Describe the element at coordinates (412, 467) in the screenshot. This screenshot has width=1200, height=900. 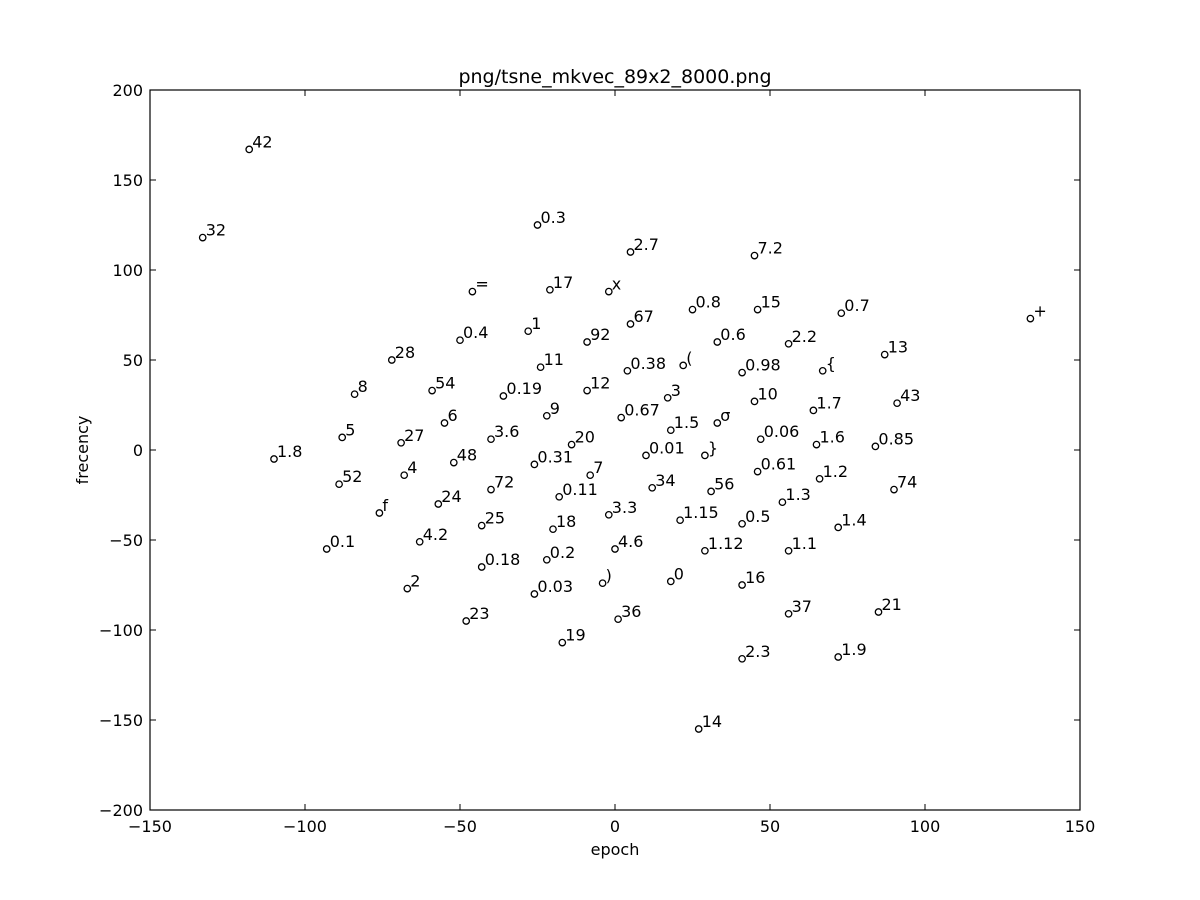
I see `point-label: 4` at that location.